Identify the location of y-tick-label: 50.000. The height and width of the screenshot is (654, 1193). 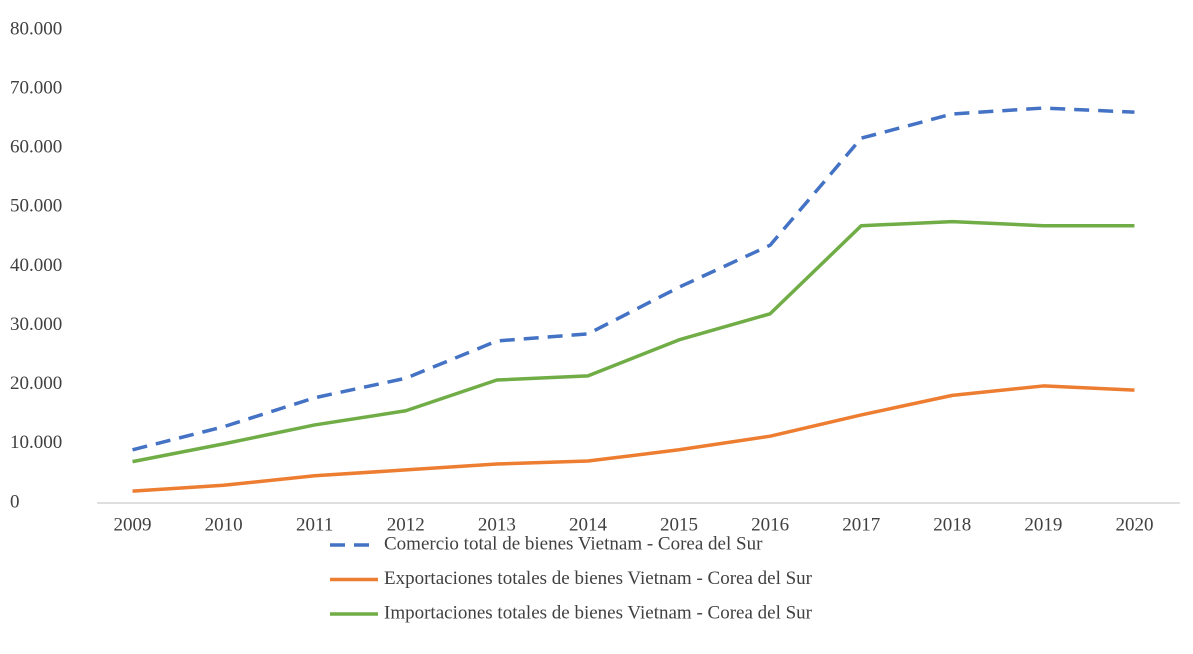
(36, 206).